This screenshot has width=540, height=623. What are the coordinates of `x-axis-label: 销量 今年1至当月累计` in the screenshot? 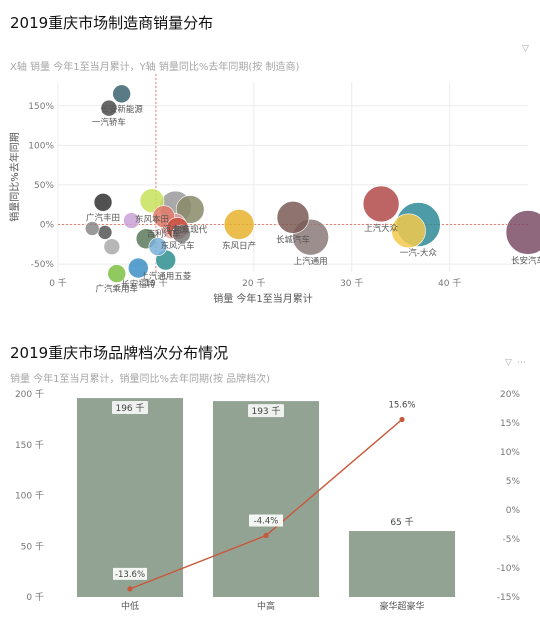 It's located at (263, 298).